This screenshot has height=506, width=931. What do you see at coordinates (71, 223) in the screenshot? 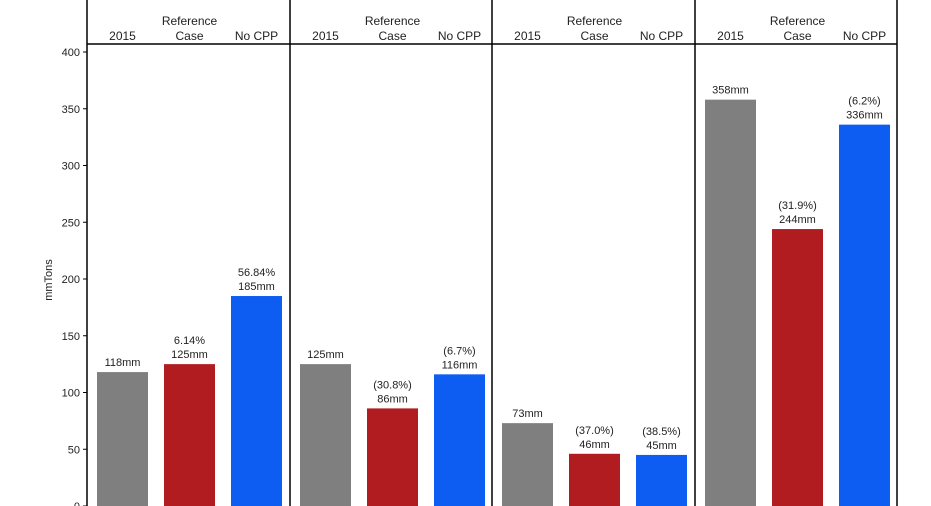
I see `y-tick-label: 250` at bounding box center [71, 223].